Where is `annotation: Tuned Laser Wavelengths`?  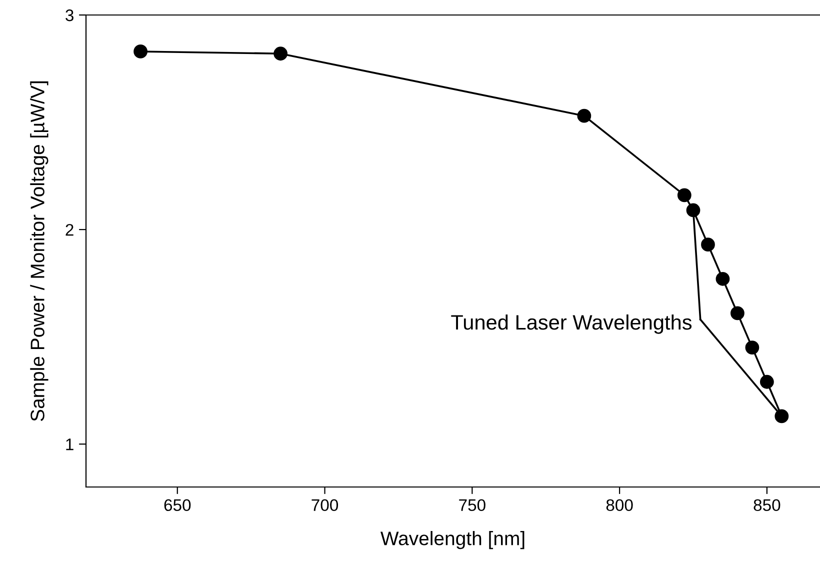 annotation: Tuned Laser Wavelengths is located at coordinates (571, 324).